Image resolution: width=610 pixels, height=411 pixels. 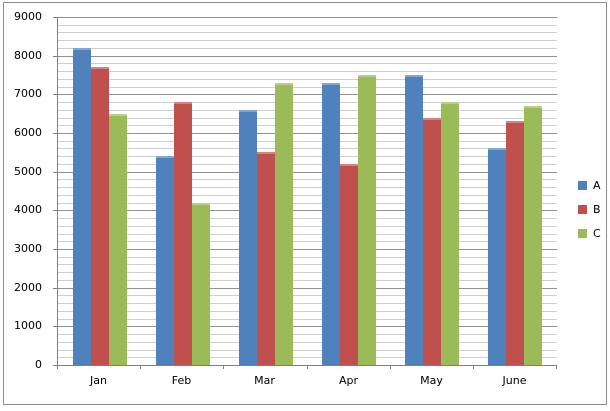 What do you see at coordinates (582, 185) in the screenshot?
I see `legend-swatch-a` at bounding box center [582, 185].